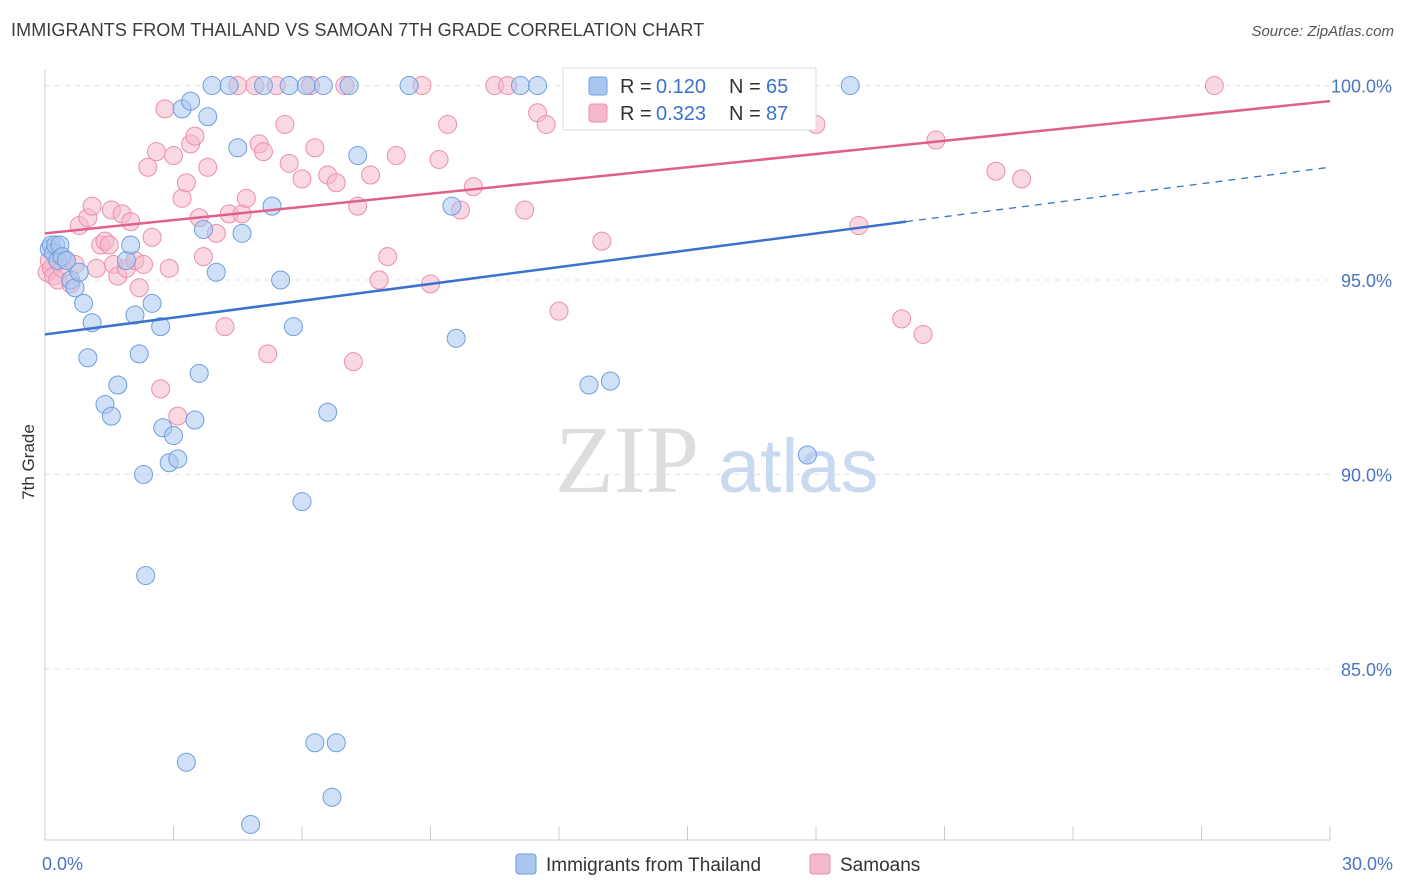 This screenshot has height=892, width=1406. I want to click on stats-r-value-1: 0.120, so click(681, 87).